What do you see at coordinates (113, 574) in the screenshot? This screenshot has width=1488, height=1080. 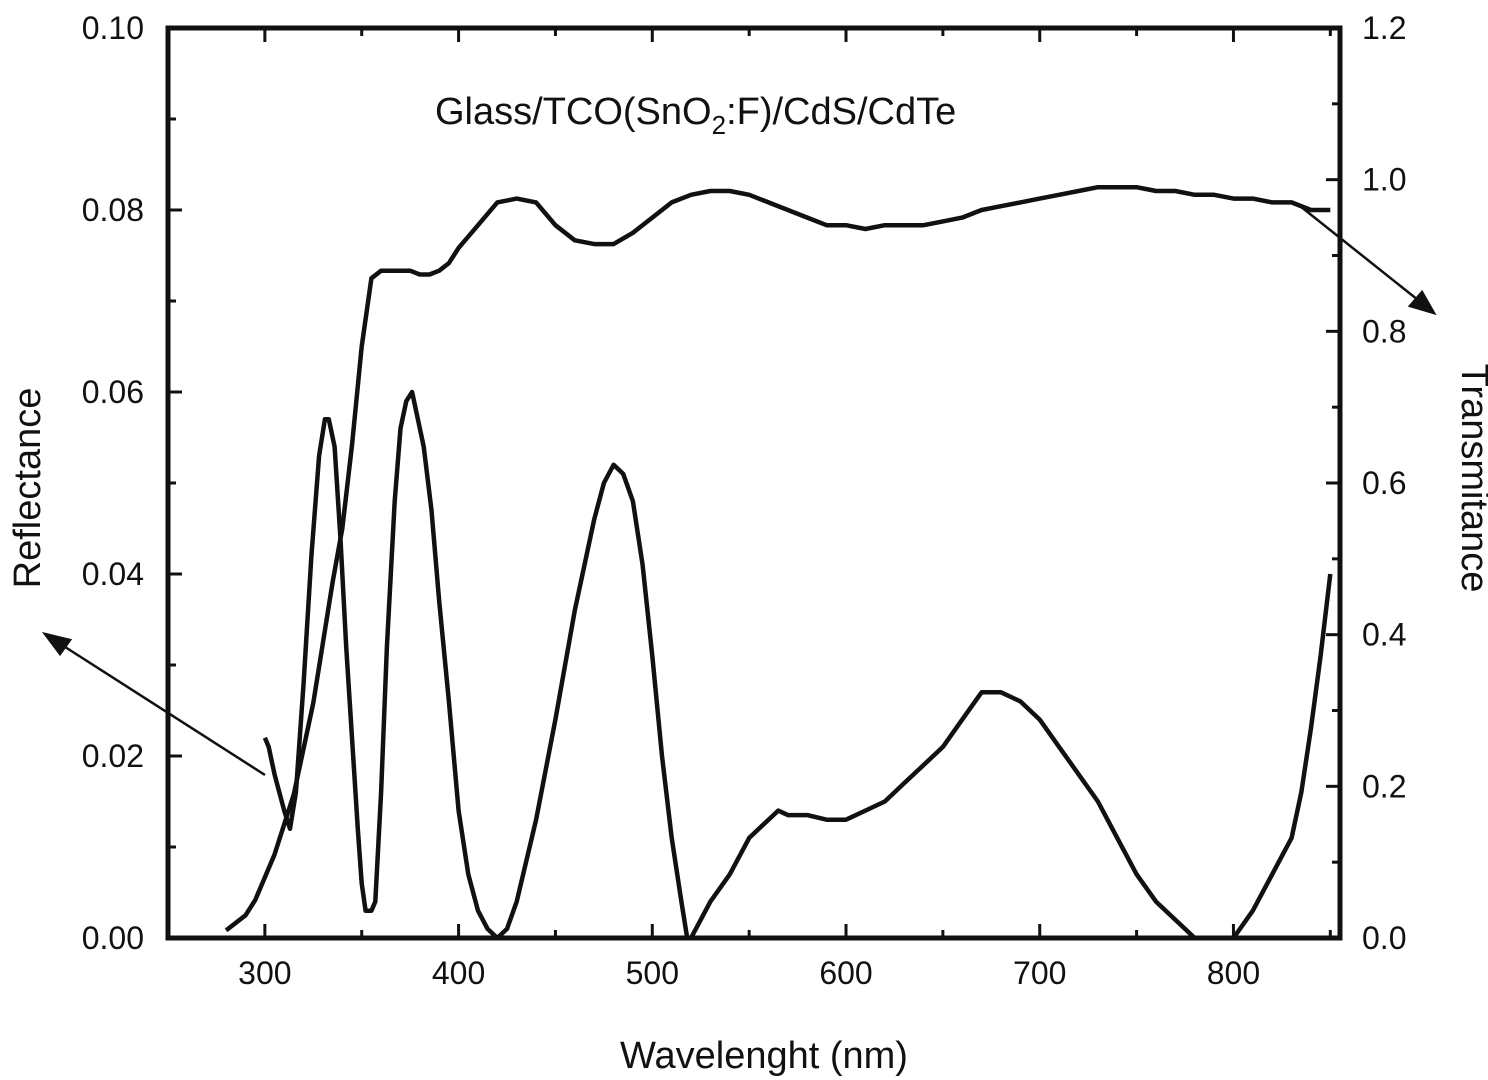 I see `y-left-tick-label: 0.04` at bounding box center [113, 574].